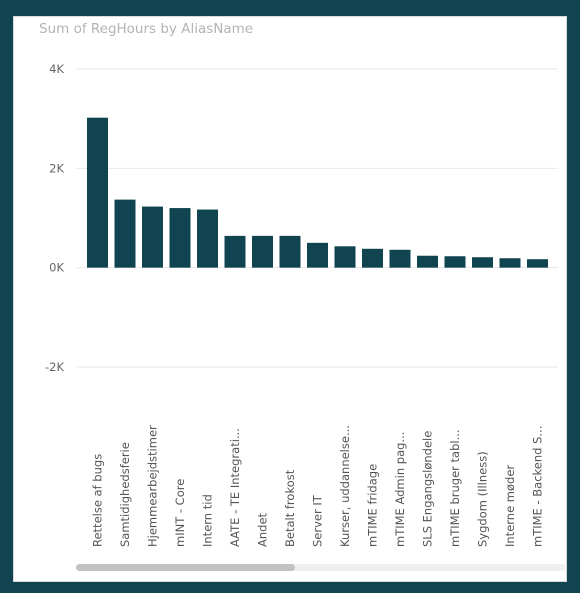 The height and width of the screenshot is (593, 580). I want to click on y-tick-label: 2K, so click(56, 168).